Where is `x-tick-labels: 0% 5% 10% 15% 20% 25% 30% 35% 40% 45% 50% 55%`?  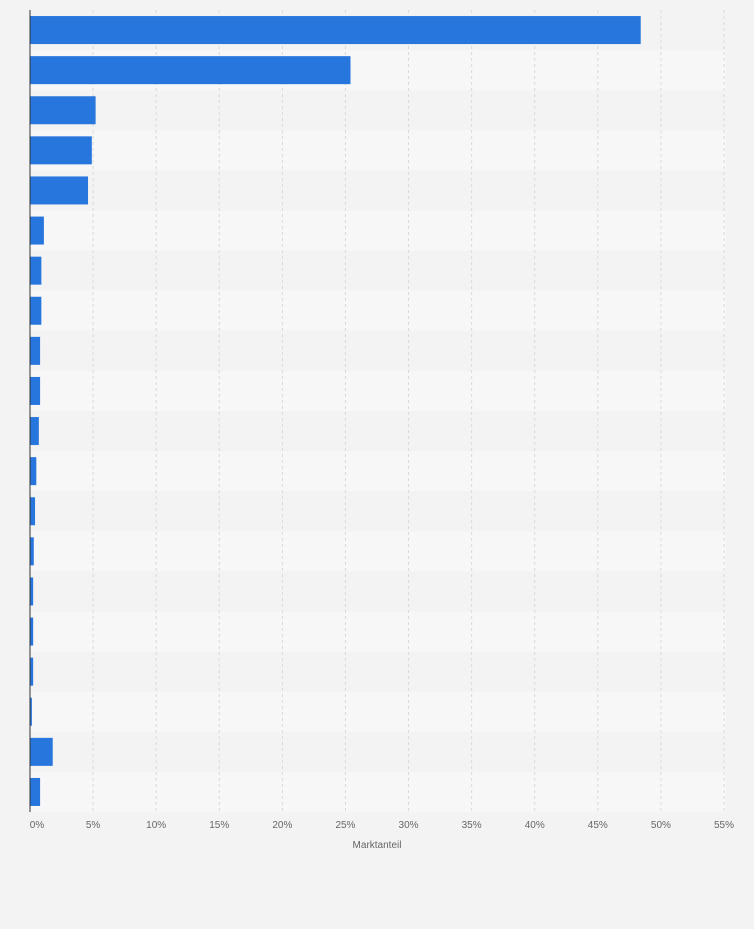
x-tick-labels: 0% 5% 10% 15% 20% 25% 30% 35% 40% 45% 50% 55% is located at coordinates (382, 825).